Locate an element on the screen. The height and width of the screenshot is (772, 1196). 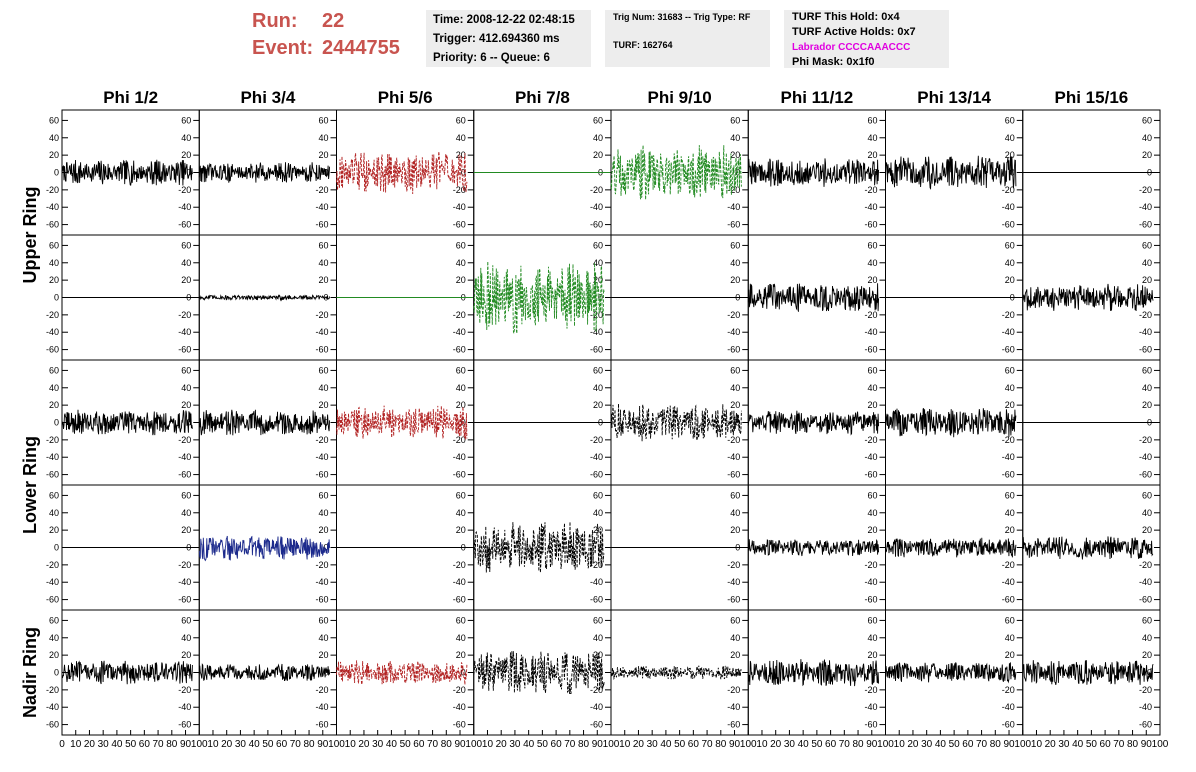
priority-text: Priority: 6 -- Queue: 6 is located at coordinates (491, 58).